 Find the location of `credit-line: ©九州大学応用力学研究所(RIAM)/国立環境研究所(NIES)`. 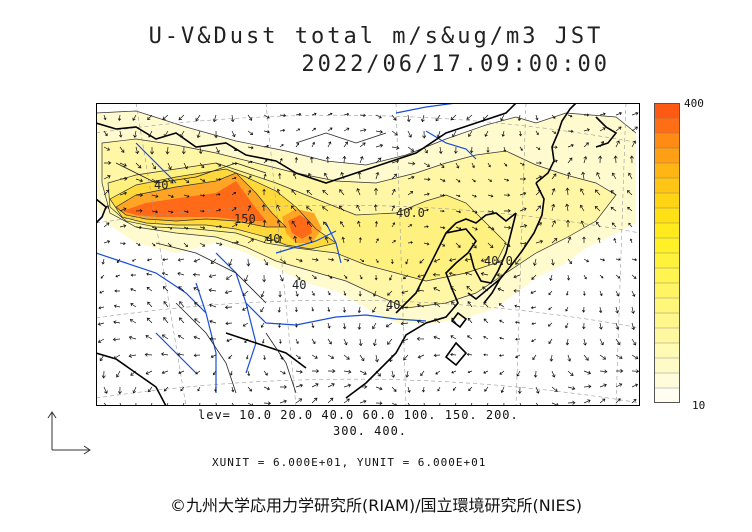

credit-line: ©九州大学応用力学研究所(RIAM)/国立環境研究所(NIES) is located at coordinates (376, 505).